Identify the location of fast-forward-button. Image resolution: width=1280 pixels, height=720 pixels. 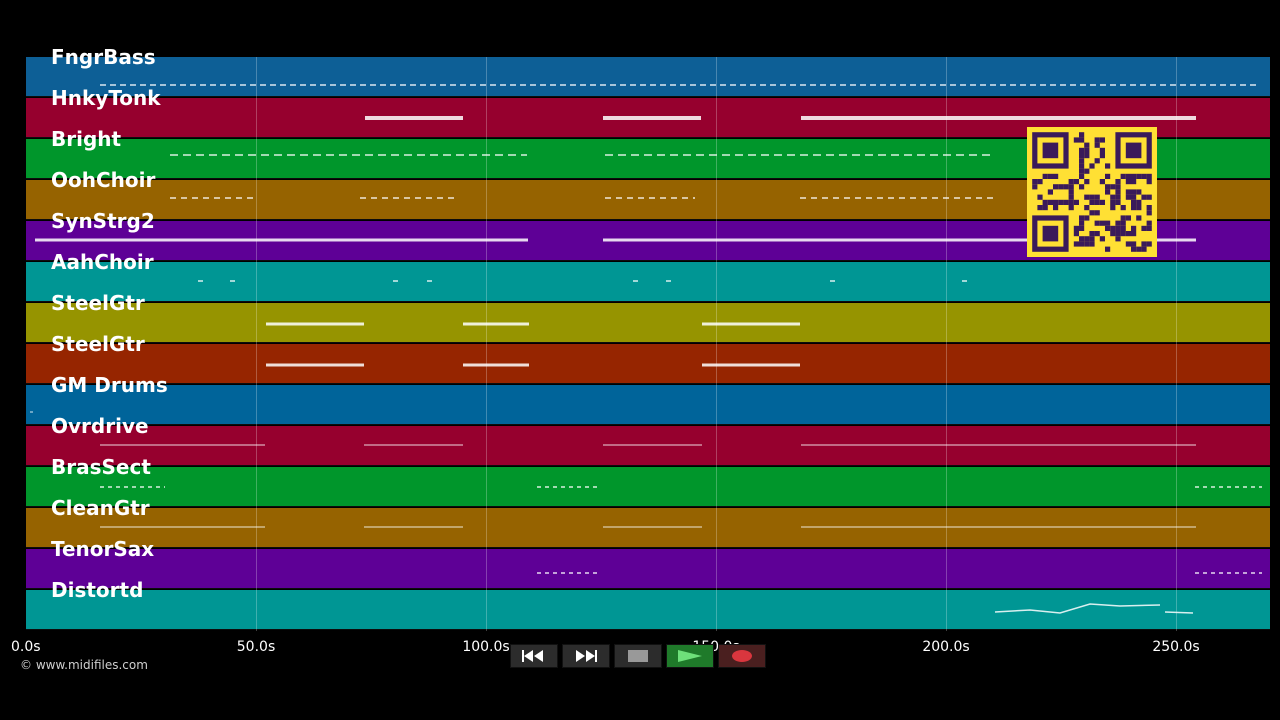
(586, 656).